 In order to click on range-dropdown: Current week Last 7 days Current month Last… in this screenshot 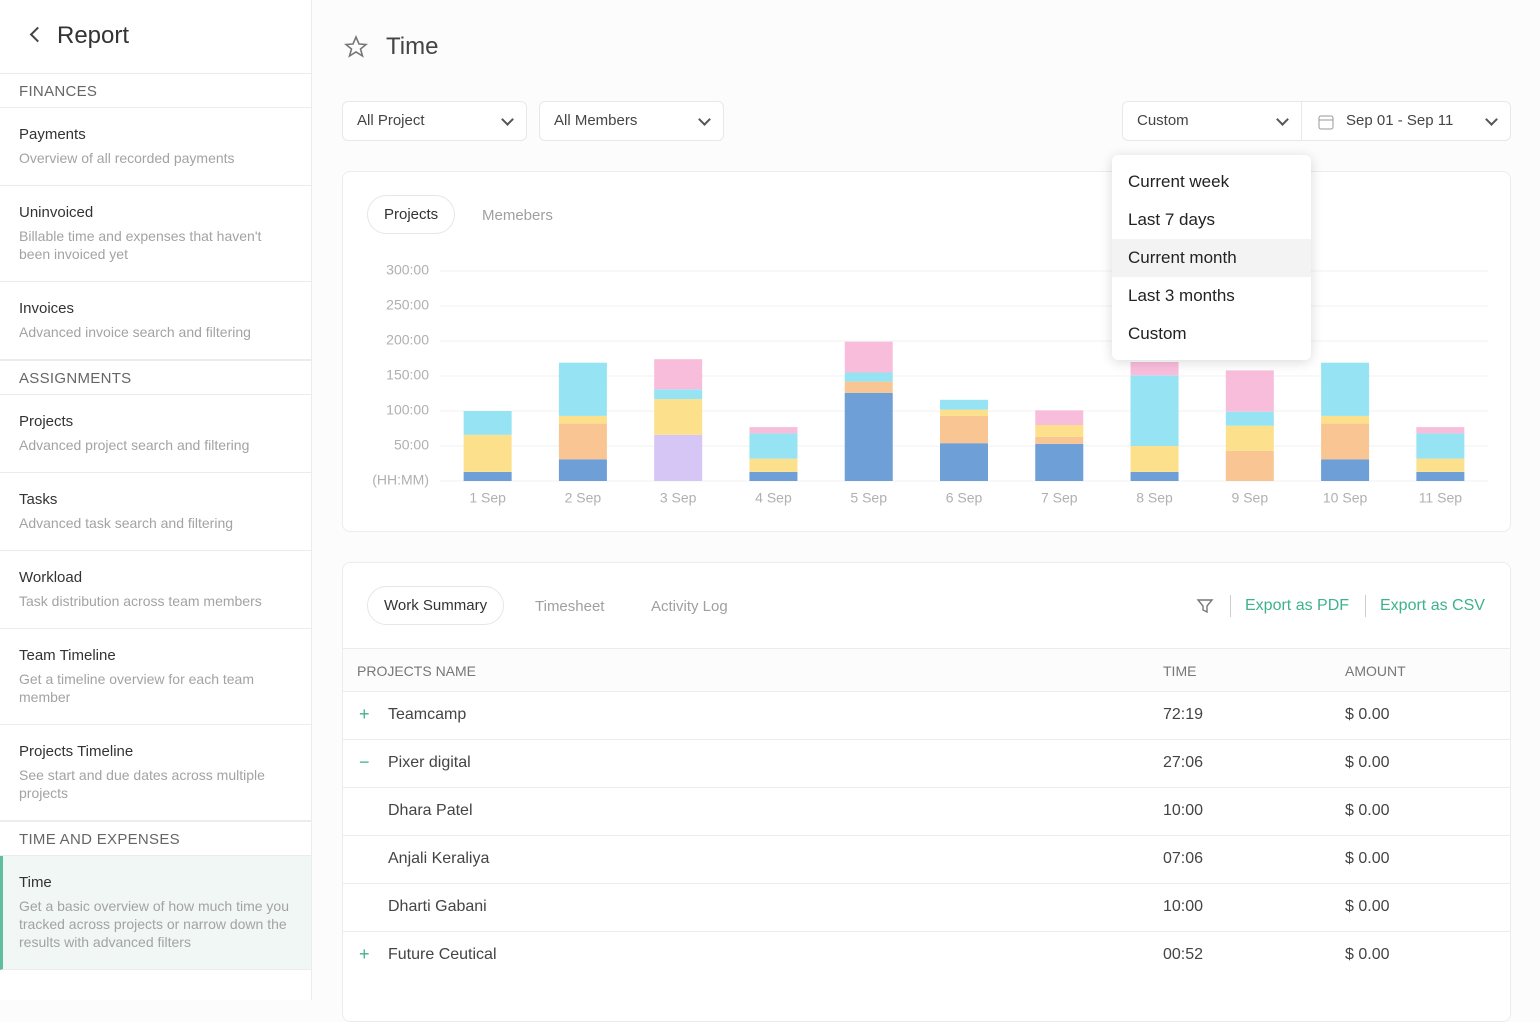, I will do `click(1211, 257)`.